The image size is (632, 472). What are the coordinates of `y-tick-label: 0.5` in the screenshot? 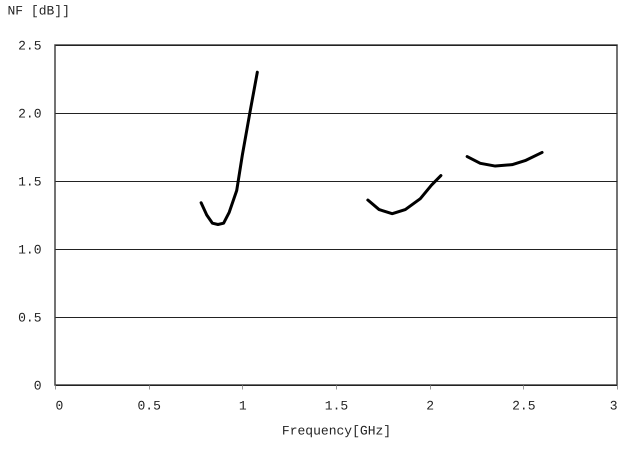 It's located at (30, 318).